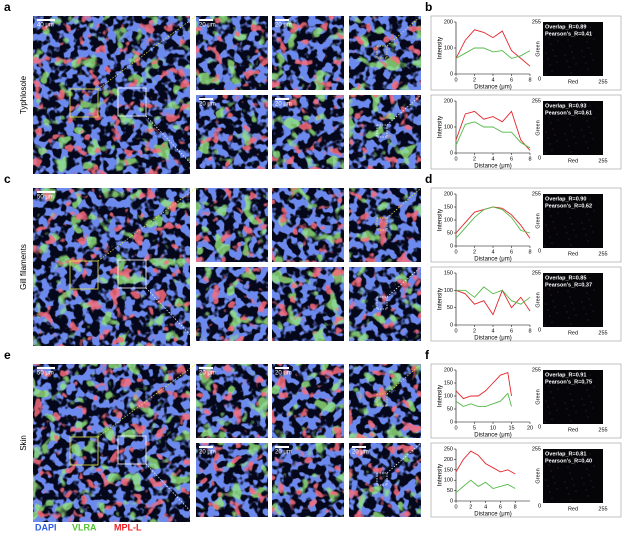 This screenshot has width=639, height=544. What do you see at coordinates (536, 194) in the screenshot?
I see `scatter-tick: 255` at bounding box center [536, 194].